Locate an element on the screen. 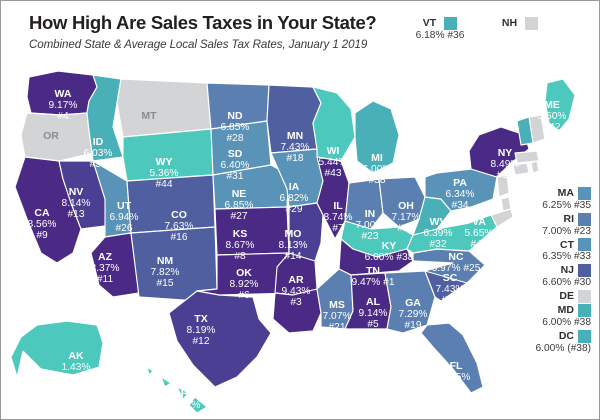  legend-item-dc: DC 6.00% (#38) is located at coordinates (548, 342).